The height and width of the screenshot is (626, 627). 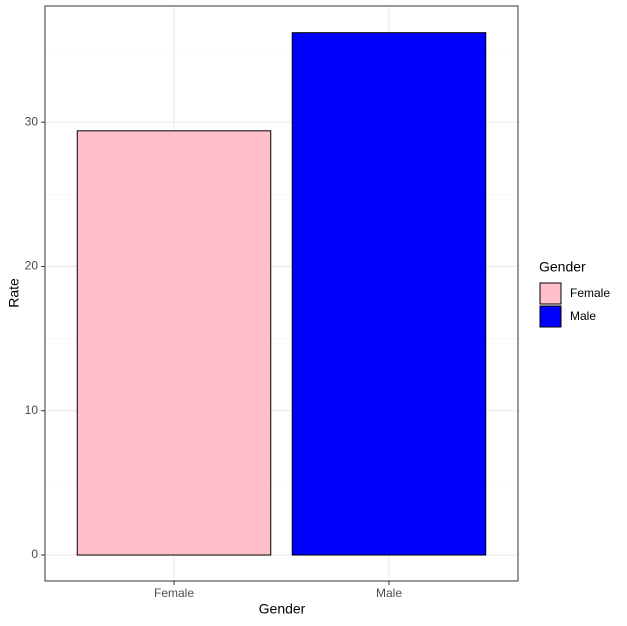 What do you see at coordinates (32, 121) in the screenshot?
I see `y-tick-label: 30` at bounding box center [32, 121].